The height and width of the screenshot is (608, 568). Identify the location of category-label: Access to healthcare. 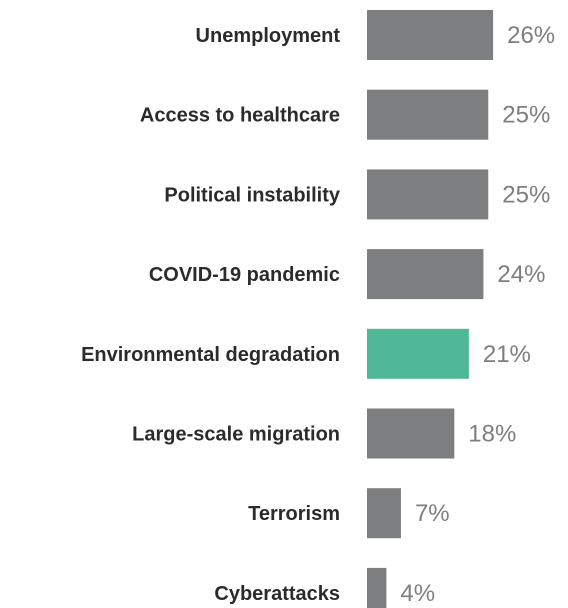
(240, 116).